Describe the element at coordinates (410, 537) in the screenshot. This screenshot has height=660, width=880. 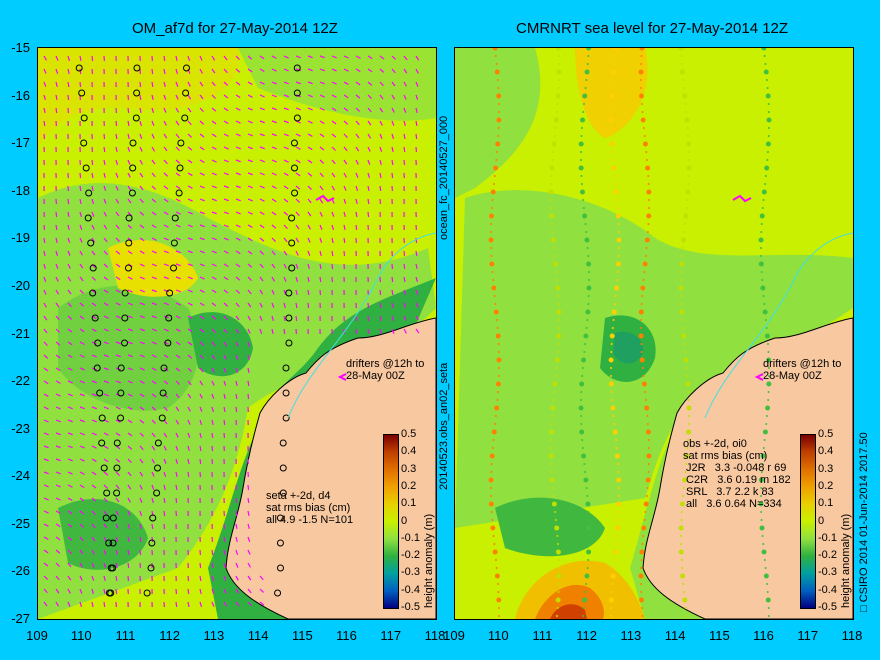
I see `colorbar-tick-label: -0.1` at that location.